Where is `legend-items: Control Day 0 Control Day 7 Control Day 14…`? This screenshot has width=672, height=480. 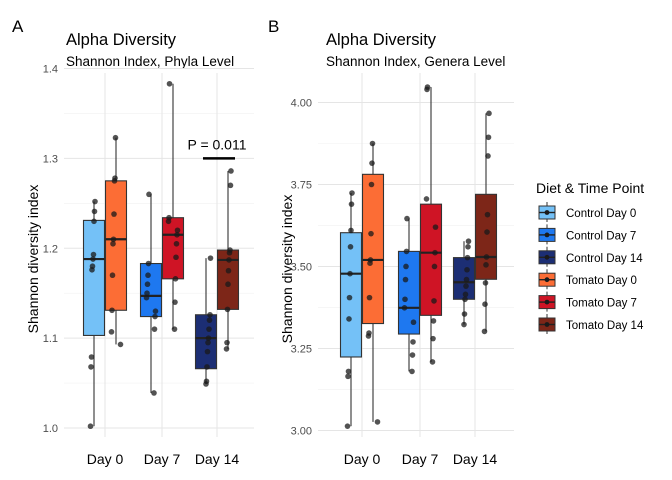 legend-items: Control Day 0 Control Day 7 Control Day 14… is located at coordinates (591, 268).